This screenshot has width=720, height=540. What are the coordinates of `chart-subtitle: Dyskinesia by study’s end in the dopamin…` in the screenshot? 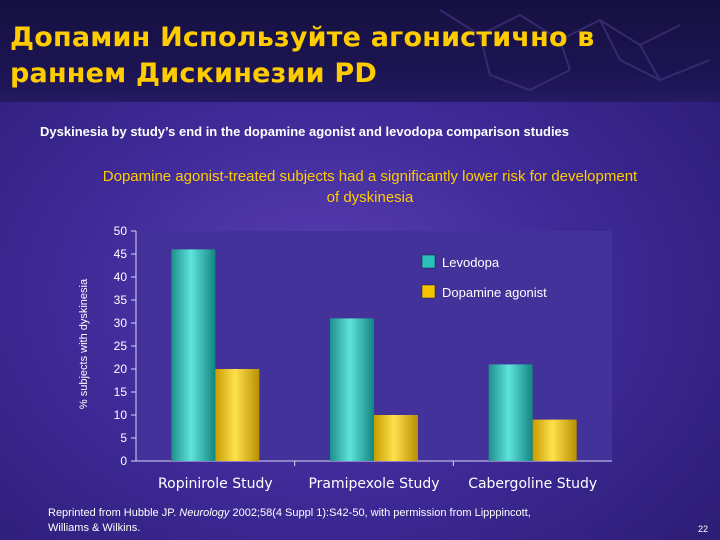 It's located at (305, 131).